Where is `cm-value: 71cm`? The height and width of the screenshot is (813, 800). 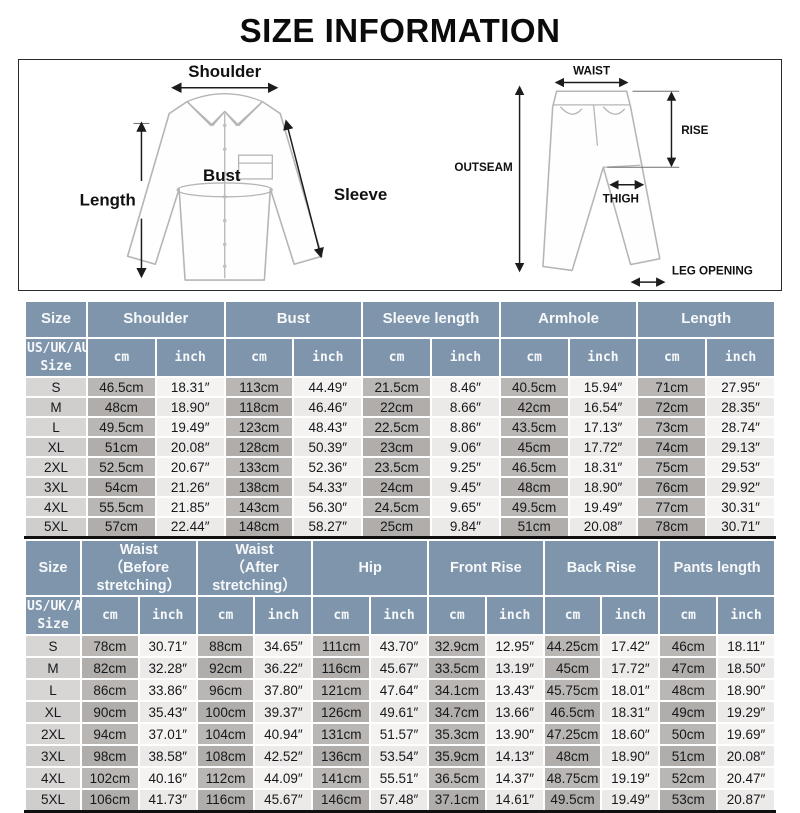 cm-value: 71cm is located at coordinates (672, 387).